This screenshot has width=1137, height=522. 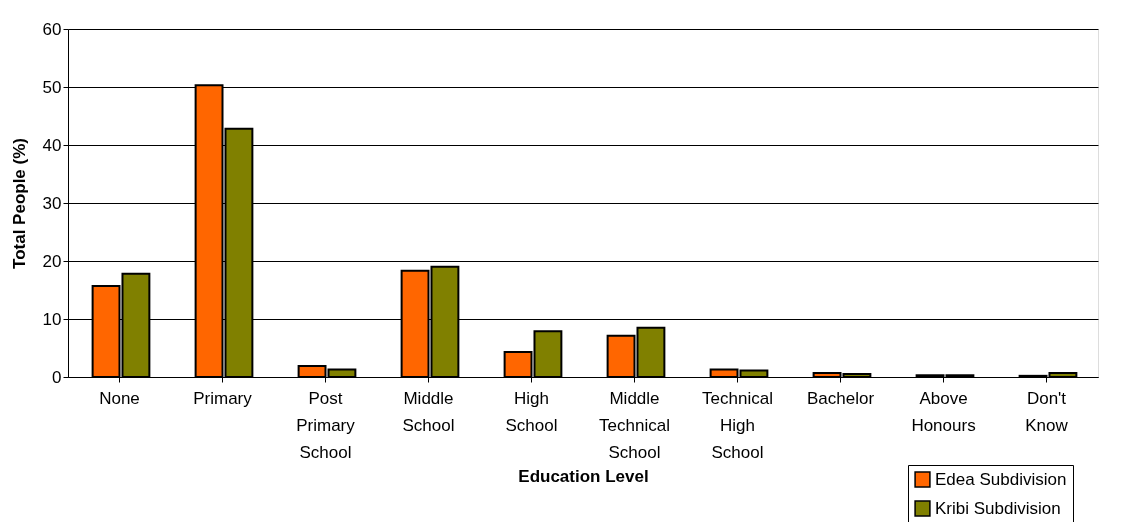 What do you see at coordinates (428, 411) in the screenshot?
I see `x-tick-label: Middle School` at bounding box center [428, 411].